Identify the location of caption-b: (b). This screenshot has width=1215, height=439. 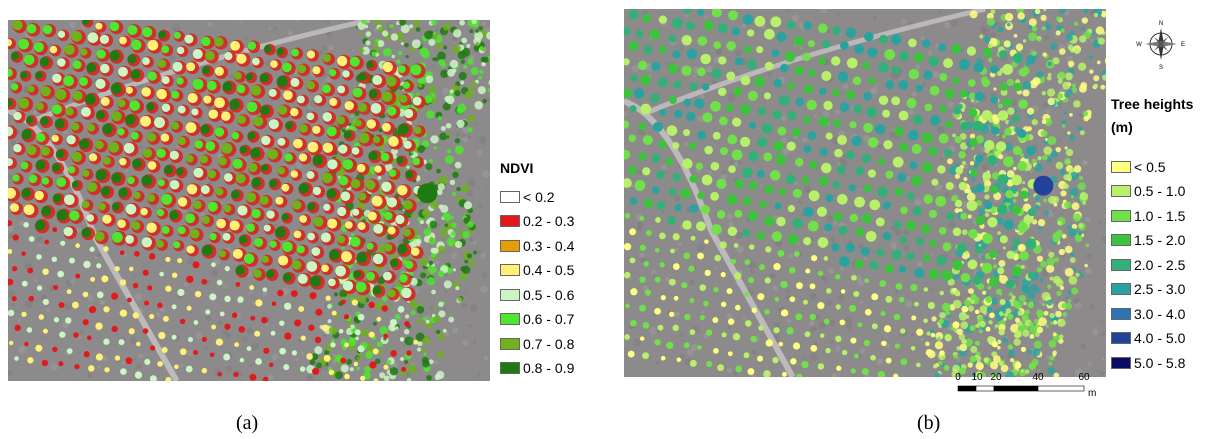
(929, 423).